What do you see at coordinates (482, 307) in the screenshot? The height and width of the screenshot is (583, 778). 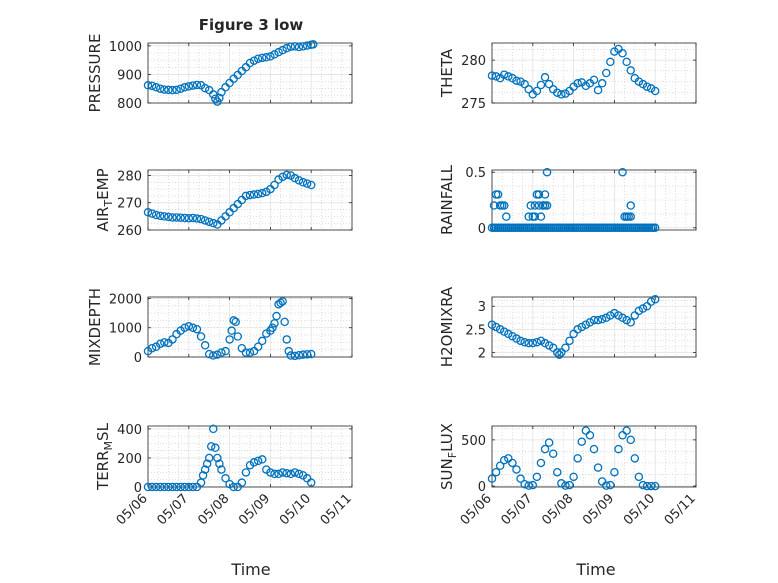 I see `y-tick-label: 3` at bounding box center [482, 307].